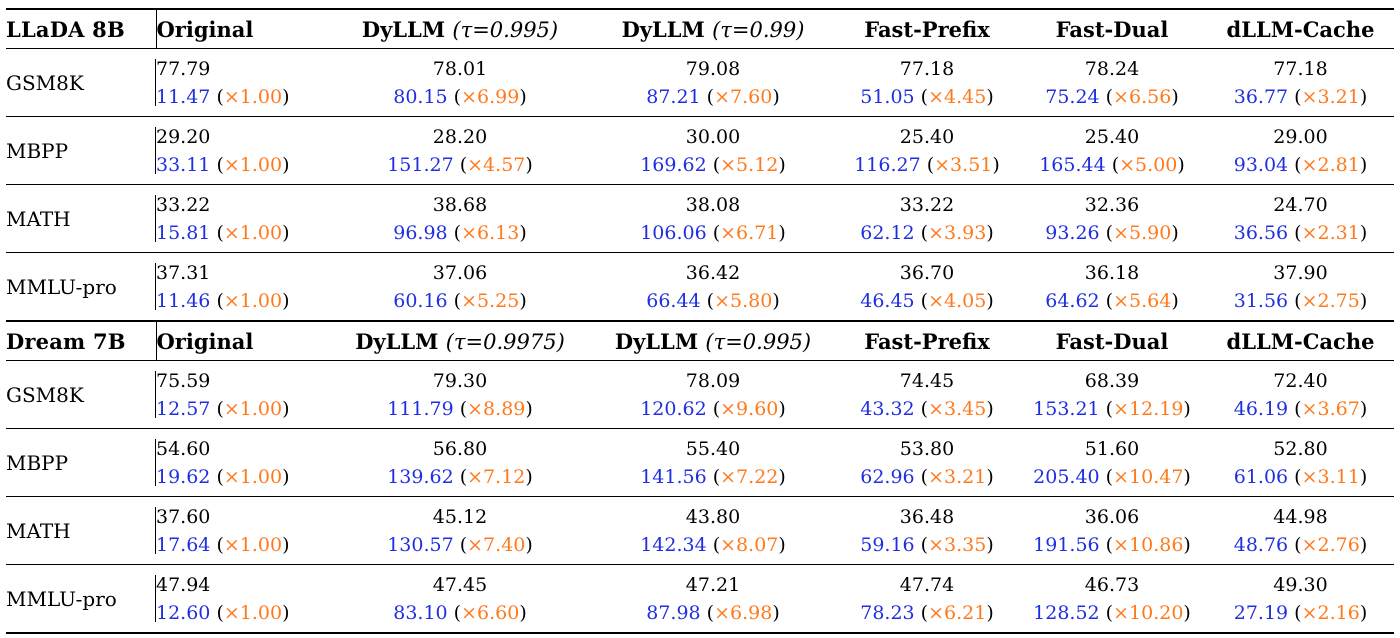 The width and height of the screenshot is (1400, 638). What do you see at coordinates (1112, 150) in the screenshot?
I see `result-cell: 25.40 165.44 (×5.00)` at bounding box center [1112, 150].